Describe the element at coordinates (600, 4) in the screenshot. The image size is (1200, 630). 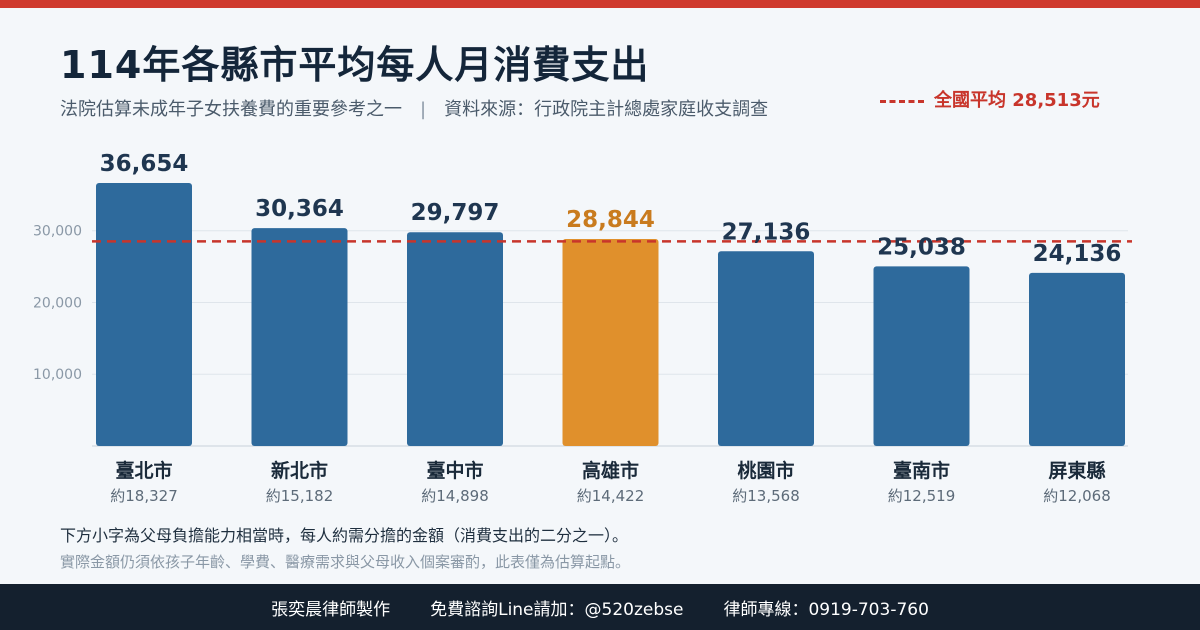
I see `top-accent-bar` at that location.